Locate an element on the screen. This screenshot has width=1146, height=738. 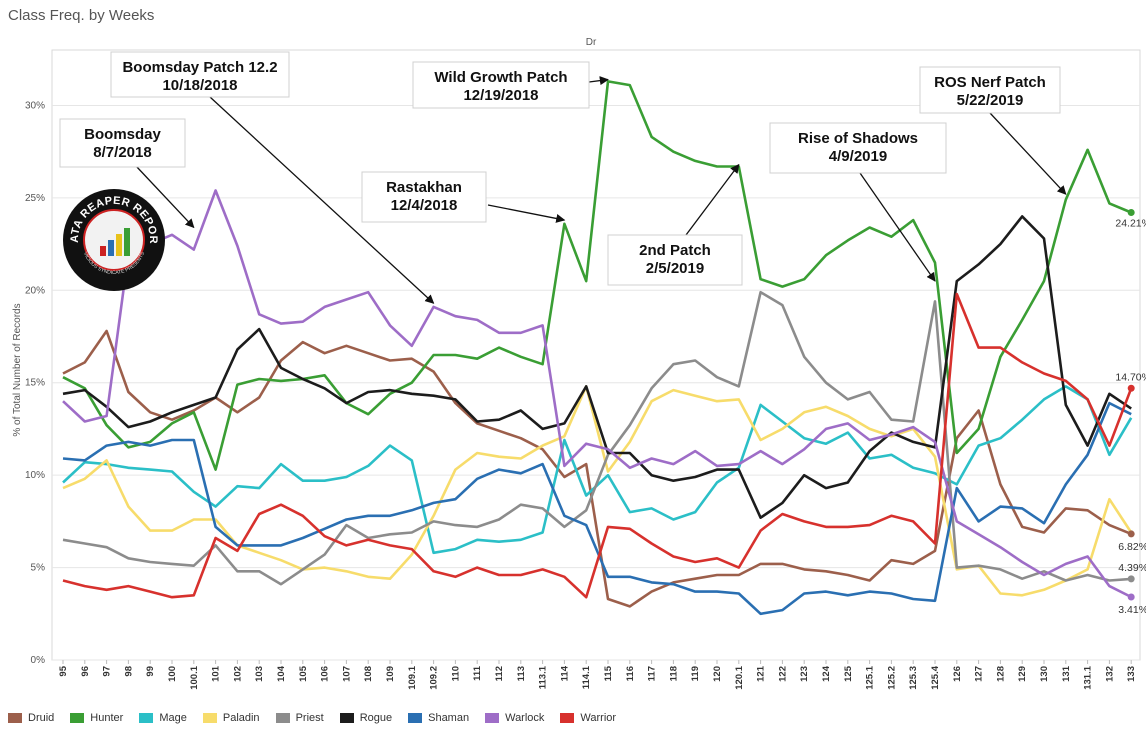
end-label: 6.82% is located at coordinates (1132, 547).